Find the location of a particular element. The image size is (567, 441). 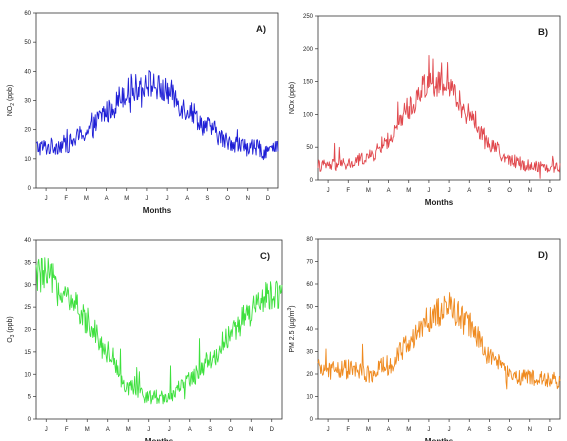

panel-label: B) is located at coordinates (543, 32).